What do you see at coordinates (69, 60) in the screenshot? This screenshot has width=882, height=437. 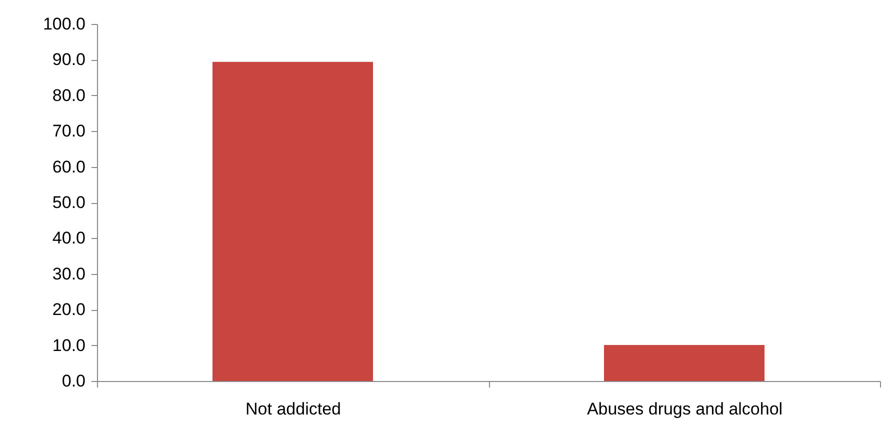 I see `y-tick-label: 90.0` at bounding box center [69, 60].